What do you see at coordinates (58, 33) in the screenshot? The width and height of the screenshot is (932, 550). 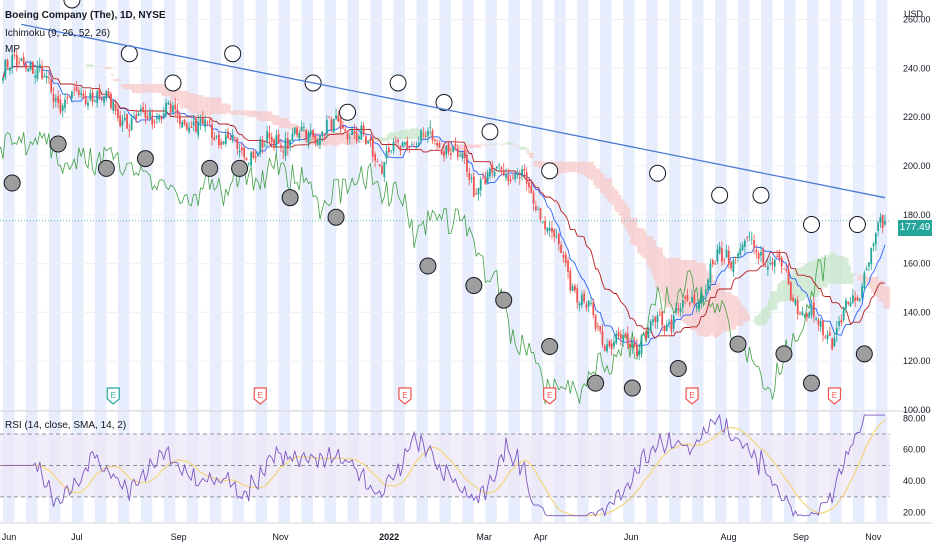 I see `ichimoku-legend: Ichimoku (9, 26, 52, 26)` at bounding box center [58, 33].